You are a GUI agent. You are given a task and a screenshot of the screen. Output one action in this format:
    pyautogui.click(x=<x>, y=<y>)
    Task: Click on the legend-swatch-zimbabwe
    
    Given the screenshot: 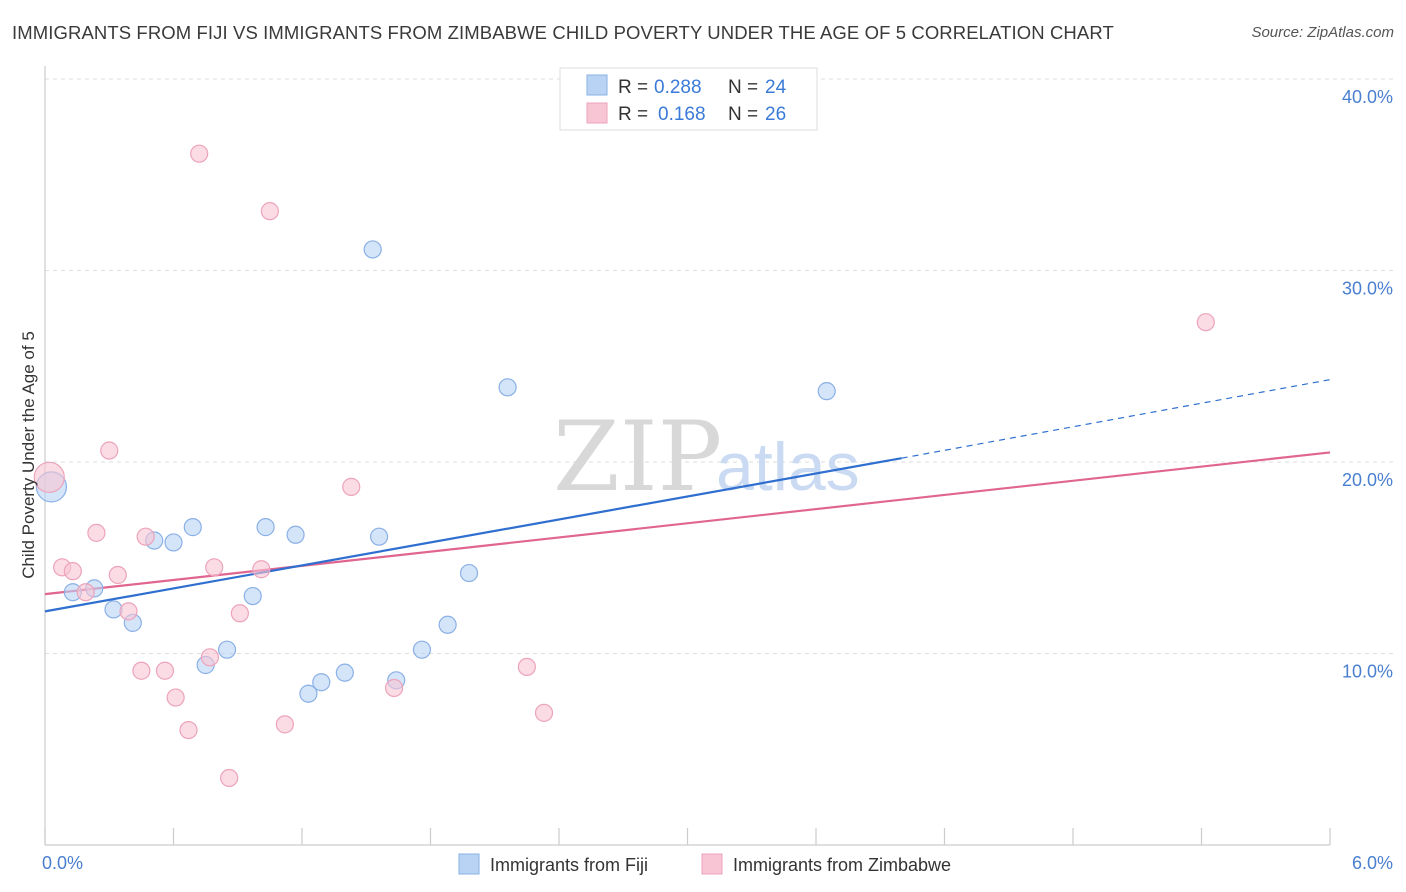 What is the action you would take?
    pyautogui.click(x=597, y=113)
    